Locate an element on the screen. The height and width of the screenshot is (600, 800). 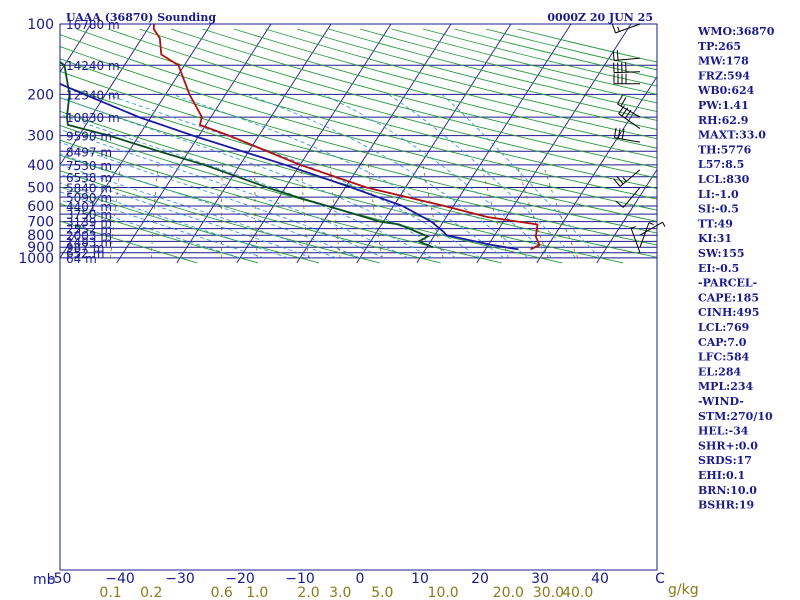
sounding-index-label: HEL:-34 is located at coordinates (723, 431).